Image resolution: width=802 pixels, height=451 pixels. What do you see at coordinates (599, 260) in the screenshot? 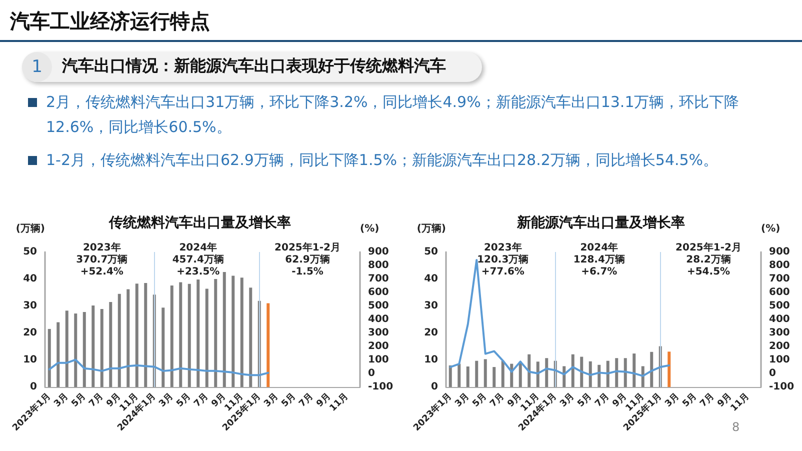
I see `annotation: 2024年 128.4万辆 +6.7%` at bounding box center [599, 260].